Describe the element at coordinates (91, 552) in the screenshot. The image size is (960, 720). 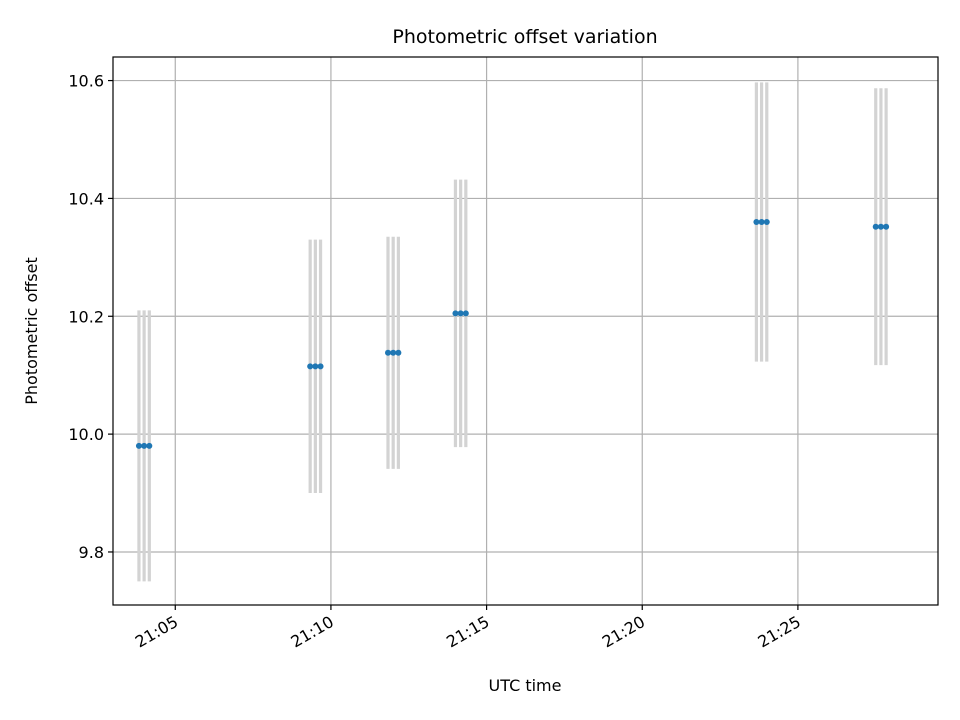
I see `y-tick-label: 9.8` at that location.